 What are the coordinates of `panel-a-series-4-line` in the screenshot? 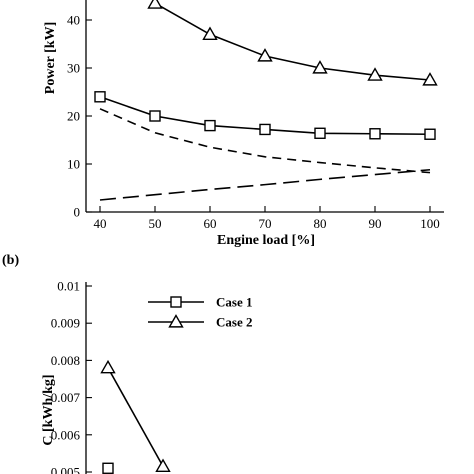 It's located at (265, 184).